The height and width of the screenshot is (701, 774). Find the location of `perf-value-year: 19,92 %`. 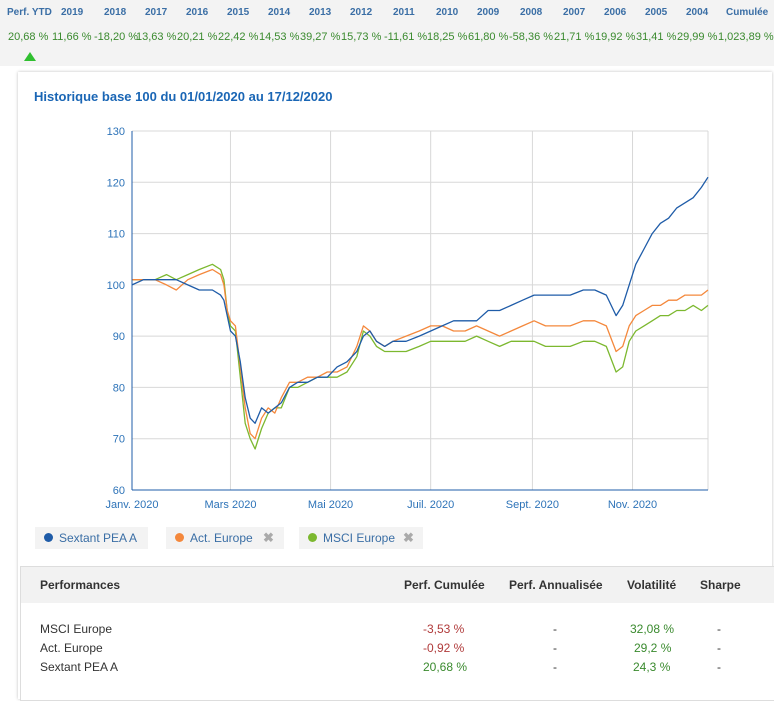

perf-value-year: 19,92 % is located at coordinates (615, 37).